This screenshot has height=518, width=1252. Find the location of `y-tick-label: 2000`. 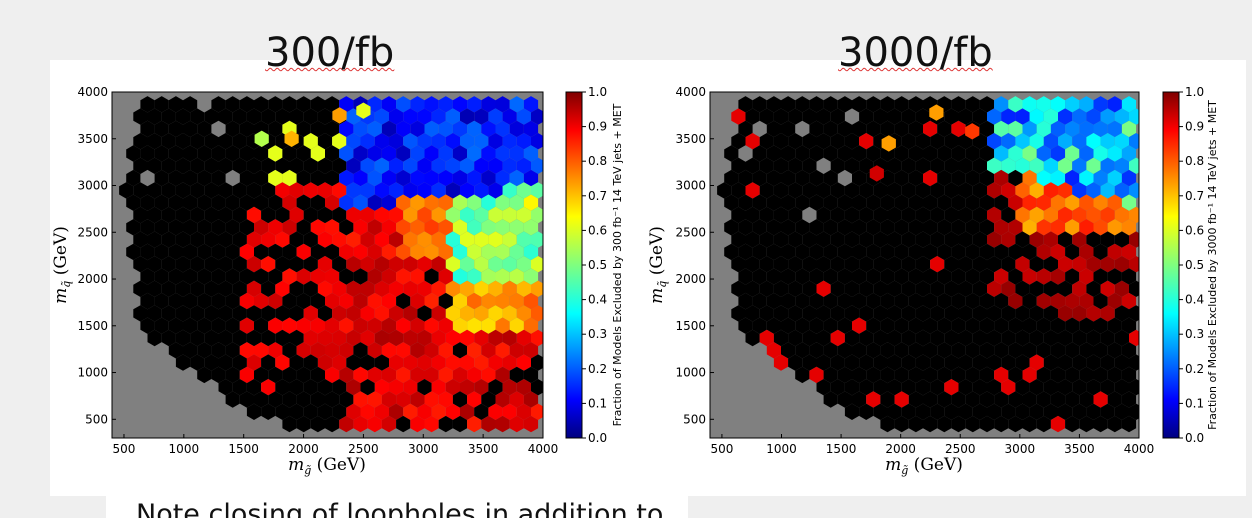

y-tick-label: 2000 is located at coordinates (690, 279).